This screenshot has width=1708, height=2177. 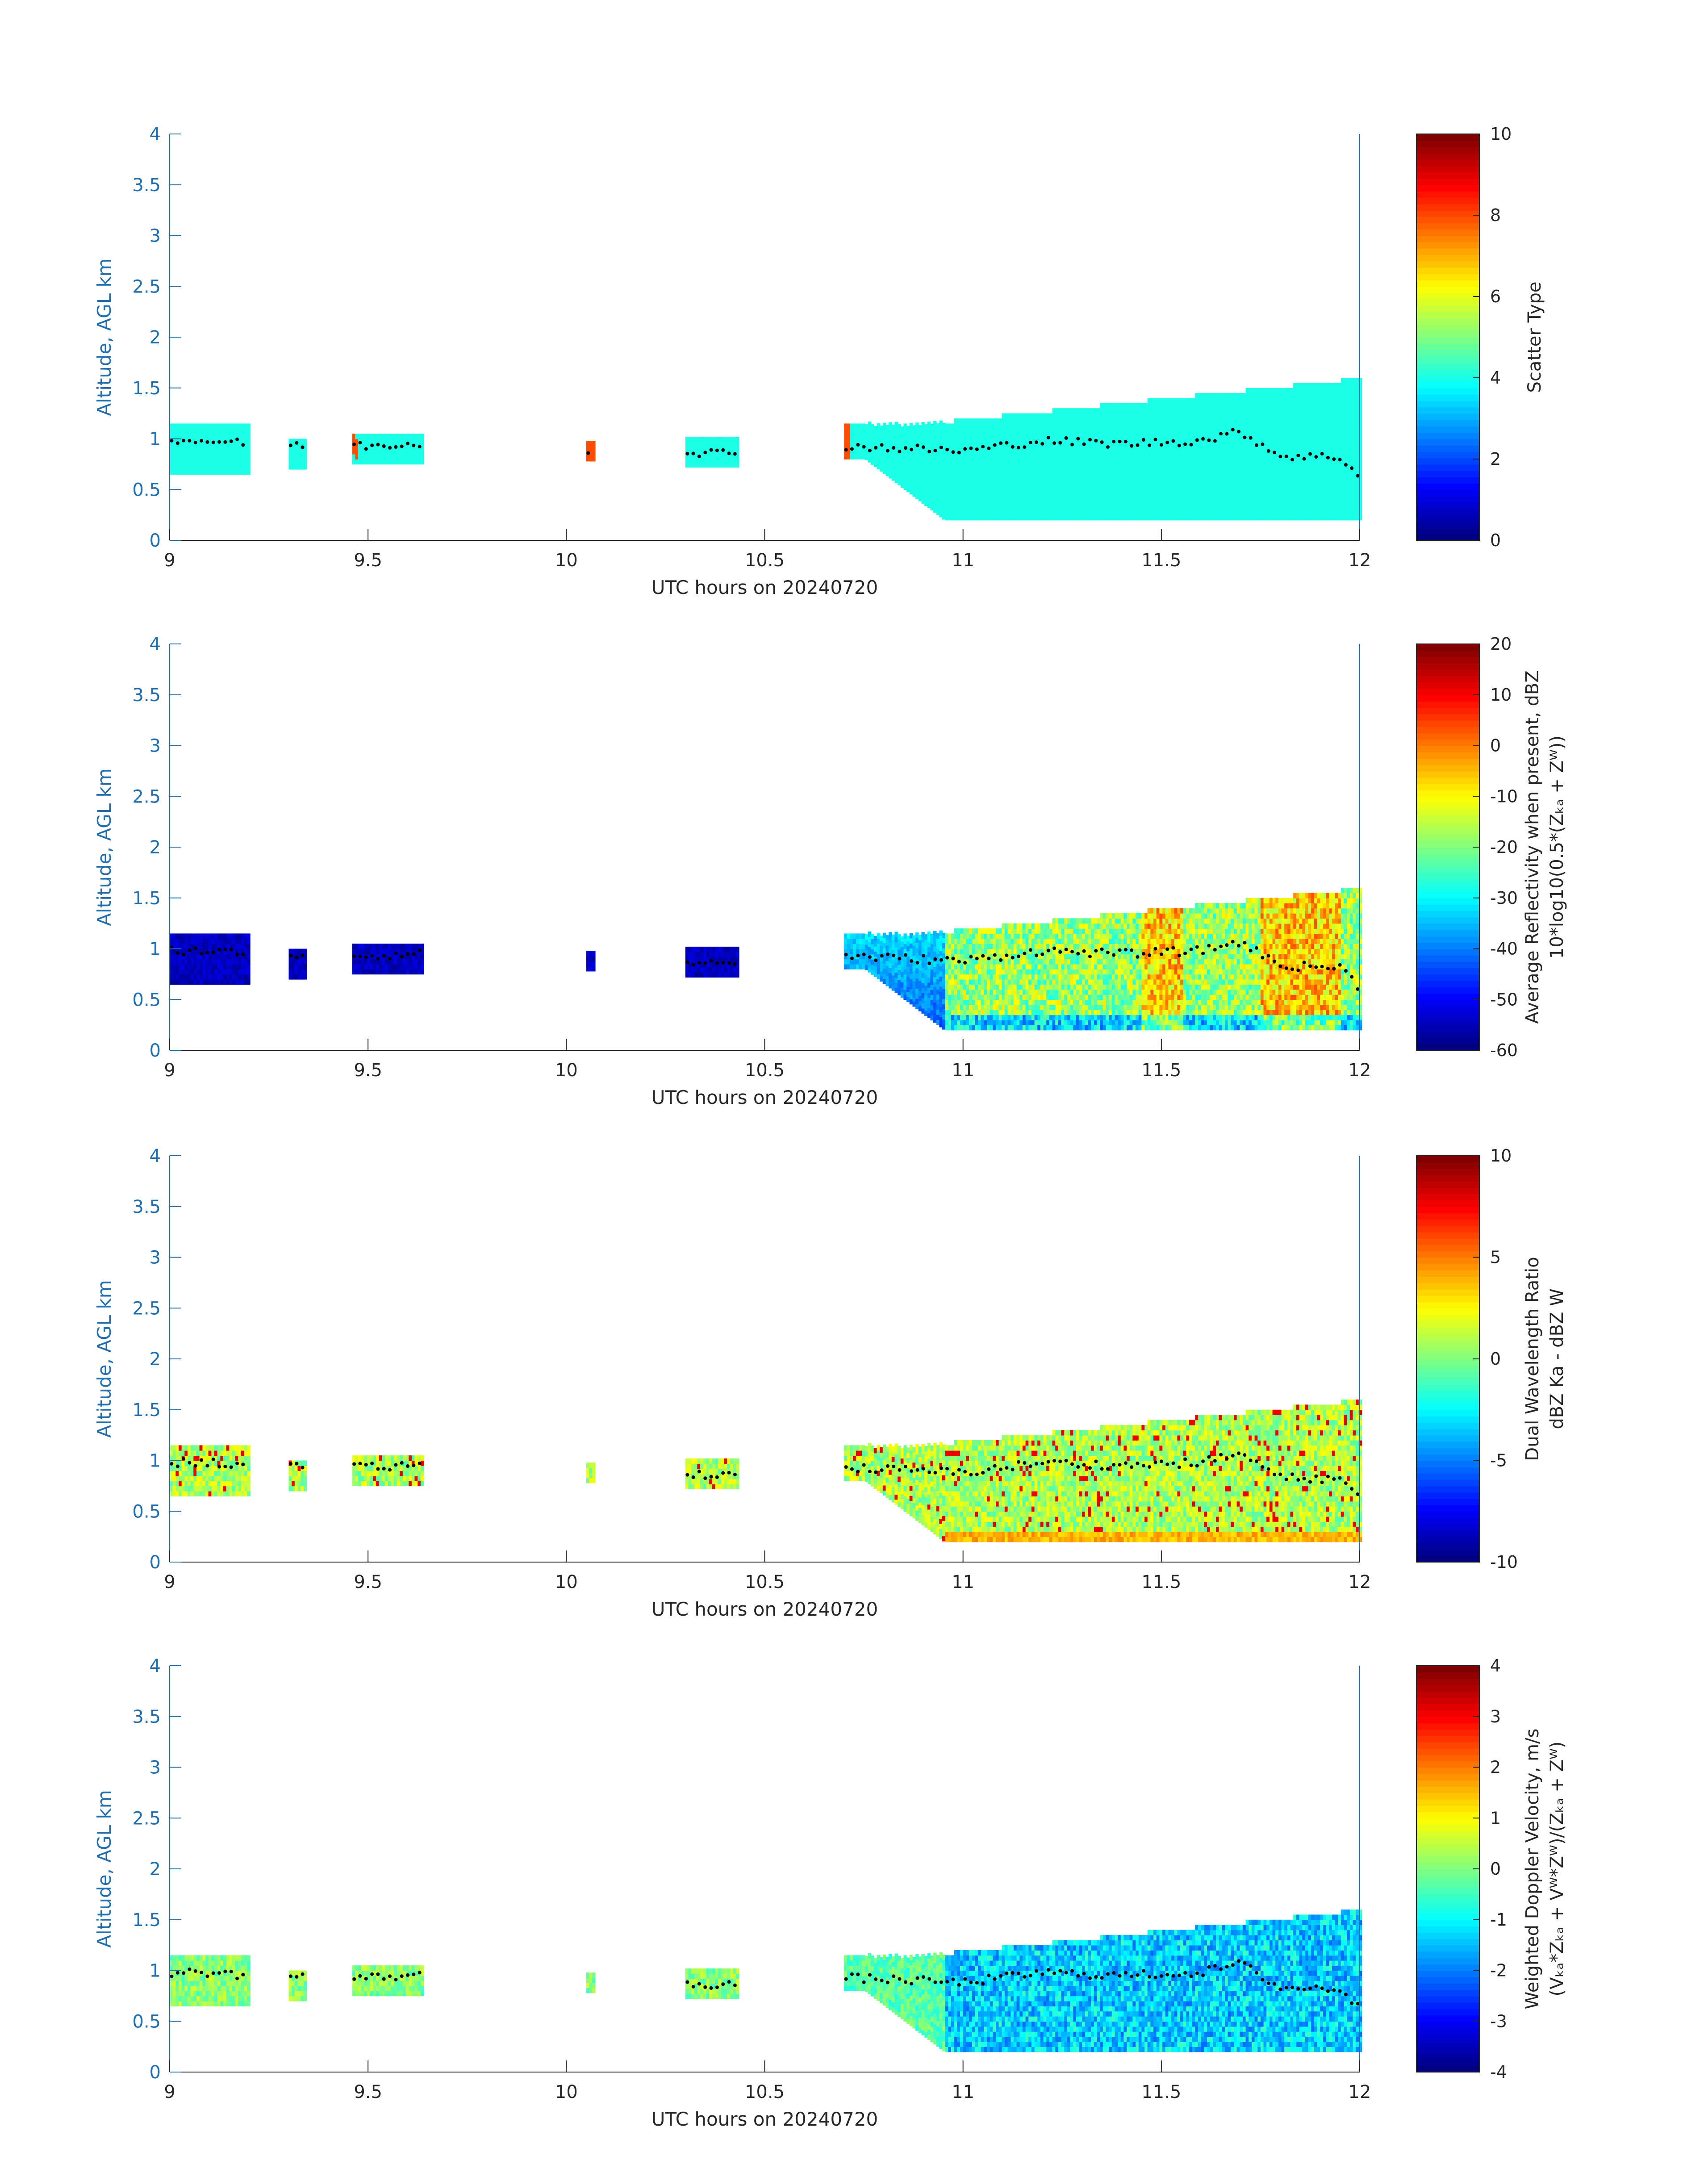 I want to click on colorbar-step, so click(x=1447, y=334).